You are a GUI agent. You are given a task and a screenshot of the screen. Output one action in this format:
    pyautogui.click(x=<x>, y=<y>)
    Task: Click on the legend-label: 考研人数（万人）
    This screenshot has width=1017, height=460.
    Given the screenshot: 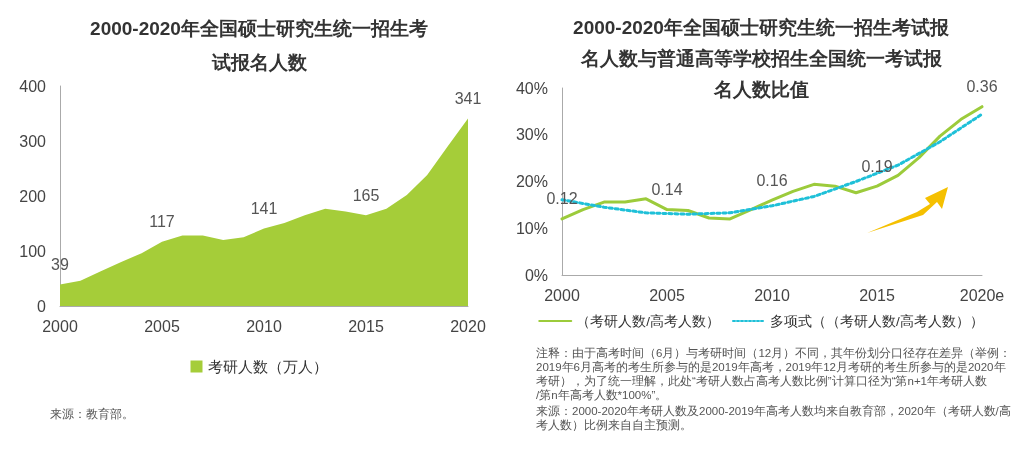 What is the action you would take?
    pyautogui.click(x=267, y=366)
    